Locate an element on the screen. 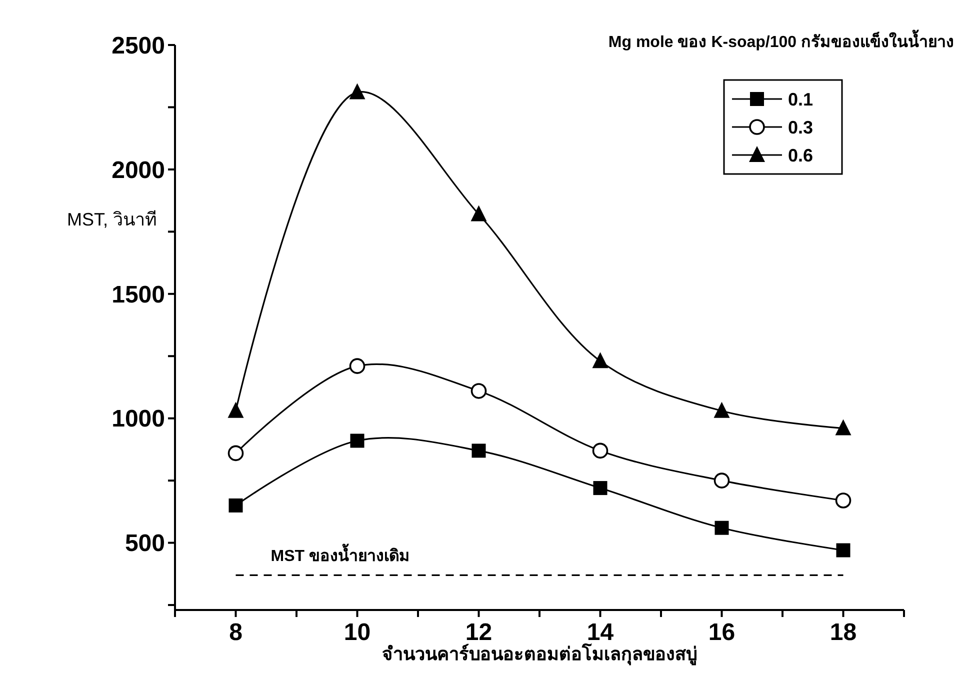 The height and width of the screenshot is (682, 964). legend-title: Mg mole ของ K-soap/100 กรัมของแข็งในน้ำยาง is located at coordinates (781, 40).